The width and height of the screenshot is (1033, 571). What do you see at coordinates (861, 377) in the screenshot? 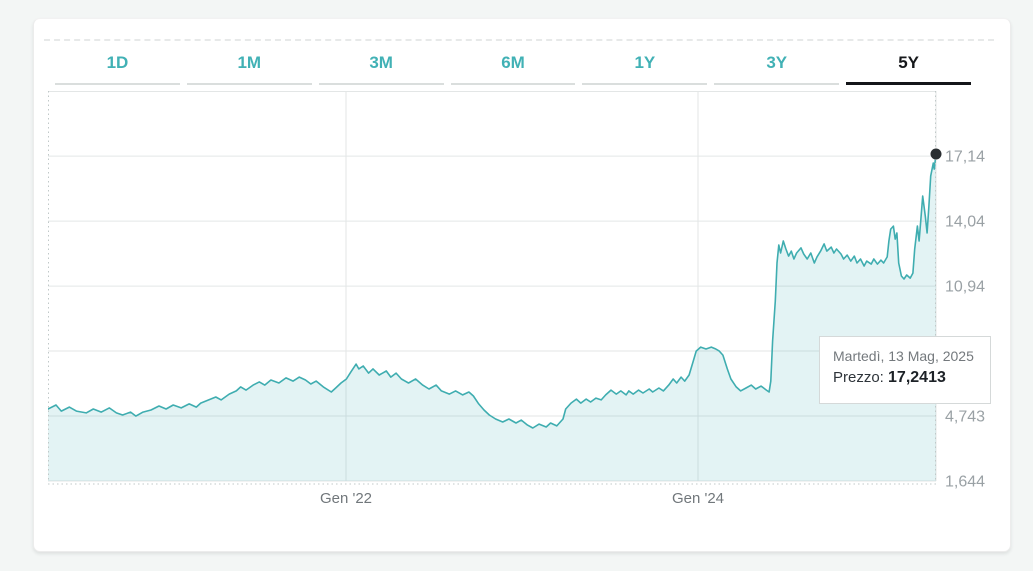
I see `tooltip-price-label: Prezzo:` at bounding box center [861, 377].